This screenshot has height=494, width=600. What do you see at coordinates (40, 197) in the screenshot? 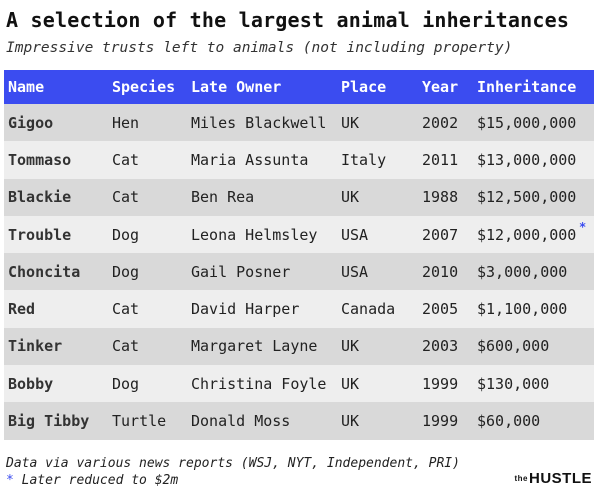
I see `cell-name: Blackie` at bounding box center [40, 197].